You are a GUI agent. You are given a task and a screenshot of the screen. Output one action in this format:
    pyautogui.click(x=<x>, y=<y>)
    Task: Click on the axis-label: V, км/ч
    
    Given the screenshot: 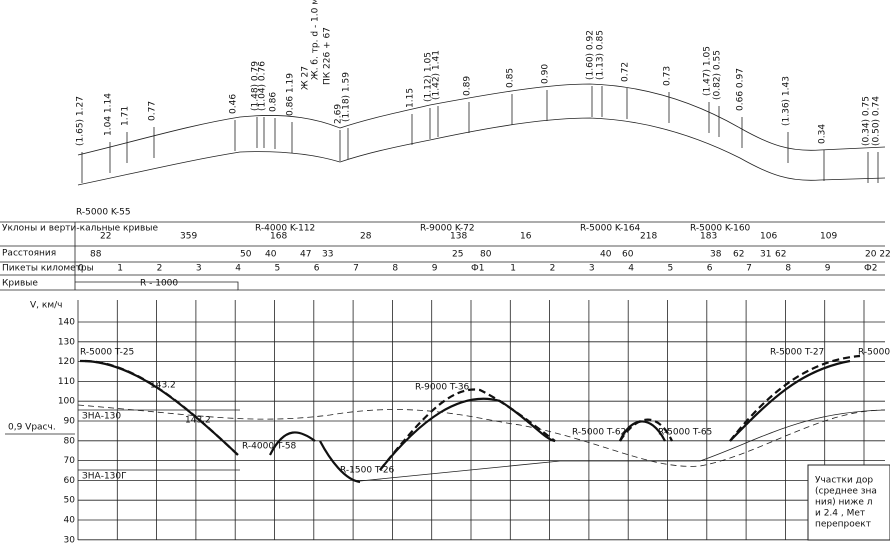 What is the action you would take?
    pyautogui.click(x=46, y=306)
    